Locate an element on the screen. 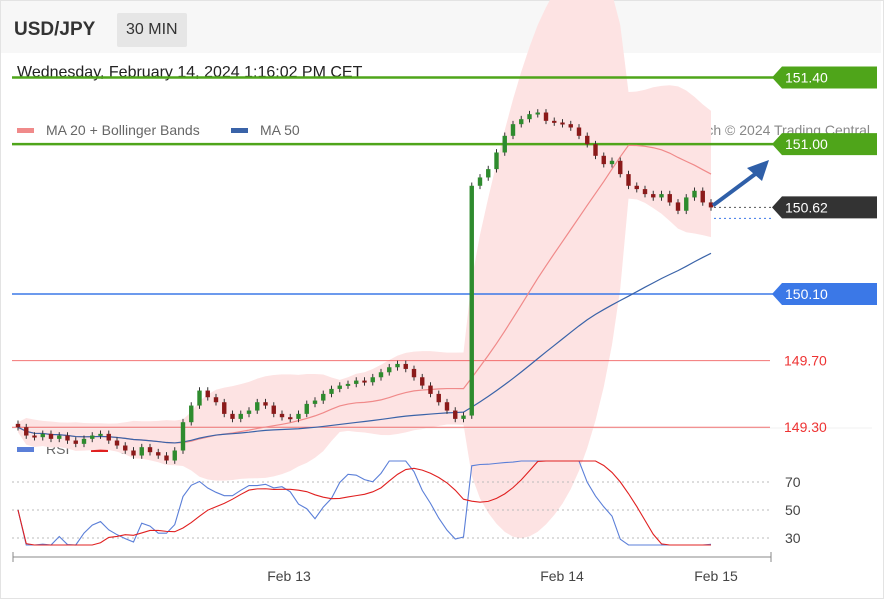  chart-header: USD/JPY 30 MIN is located at coordinates (441, 27).